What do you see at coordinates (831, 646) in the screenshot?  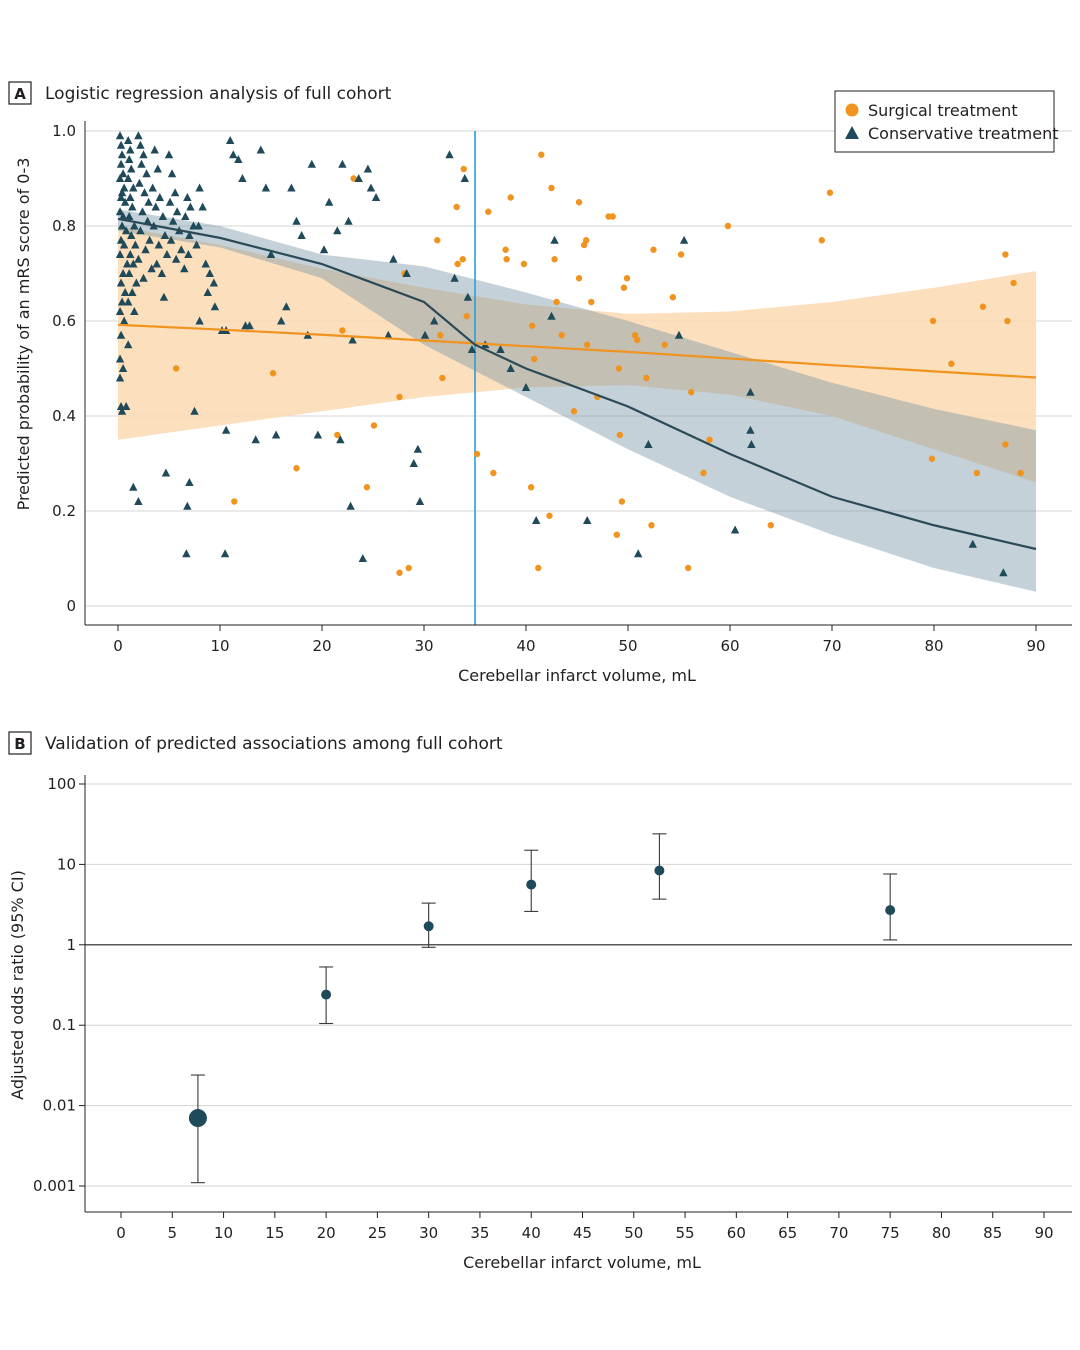 I see `x-tick-label: 70` at bounding box center [831, 646].